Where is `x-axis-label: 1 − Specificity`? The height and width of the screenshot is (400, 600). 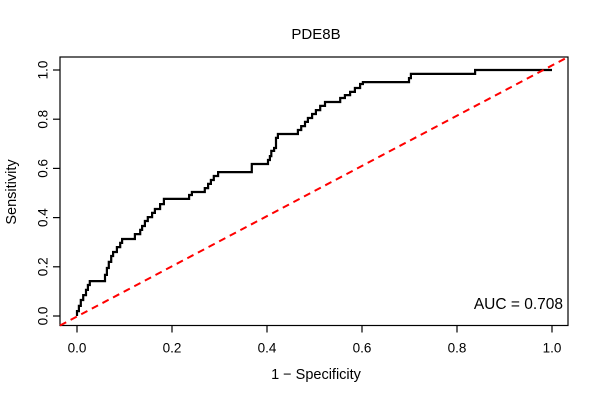
x-axis-label: 1 − Specificity is located at coordinates (316, 375).